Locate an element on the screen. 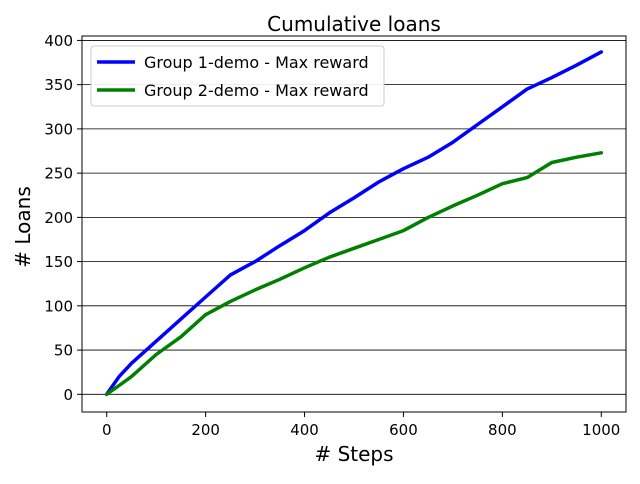 This screenshot has height=484, width=640. legend-box is located at coordinates (237, 76).